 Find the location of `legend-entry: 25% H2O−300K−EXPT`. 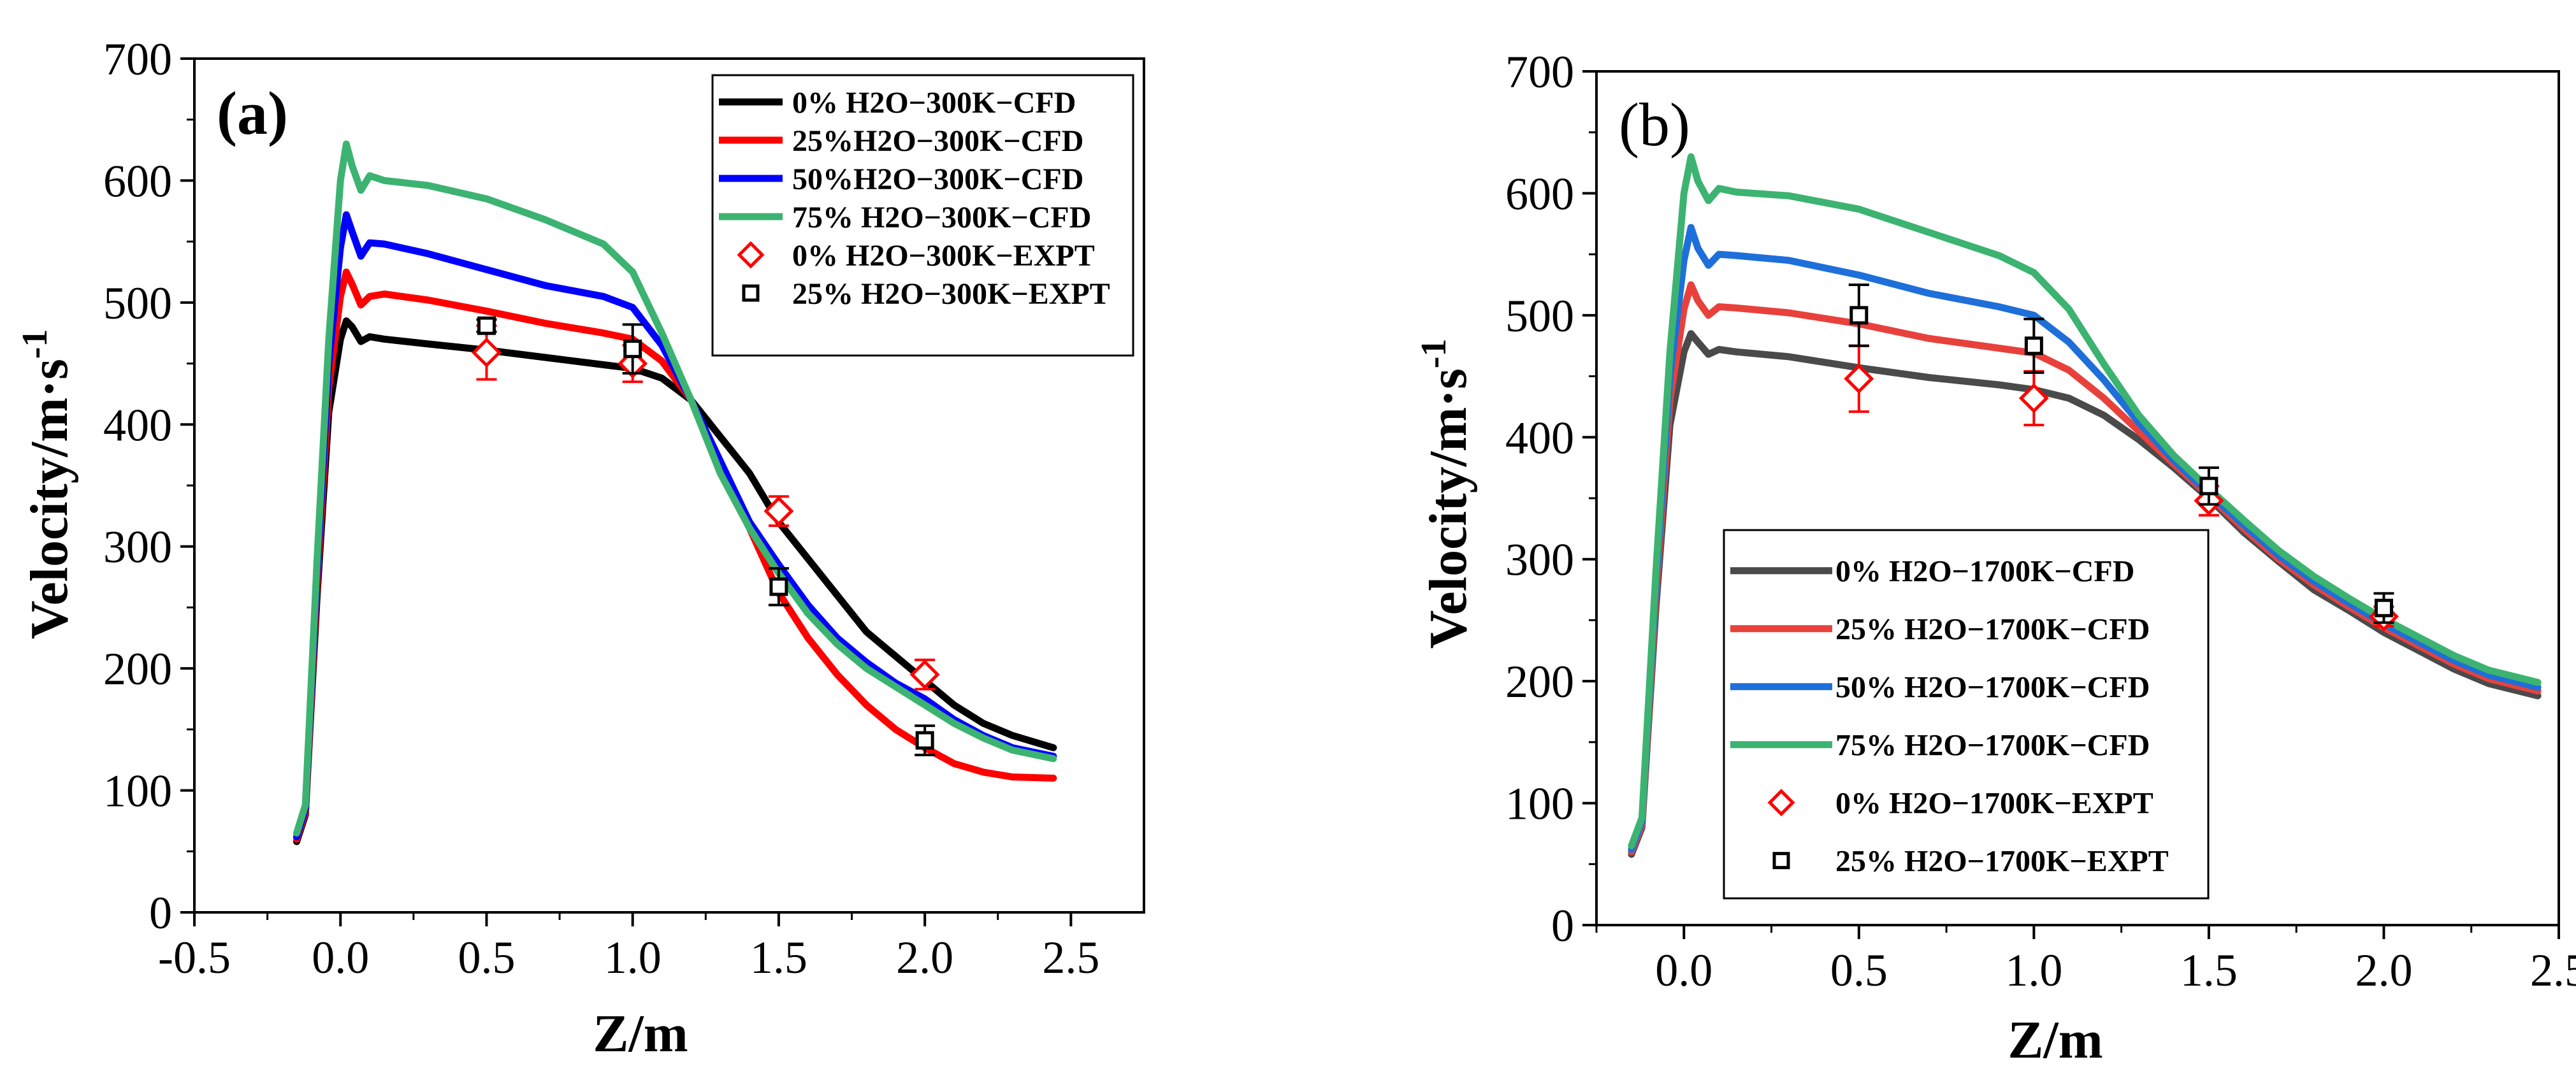

legend-entry: 25% H2O−300K−EXPT is located at coordinates (951, 294).